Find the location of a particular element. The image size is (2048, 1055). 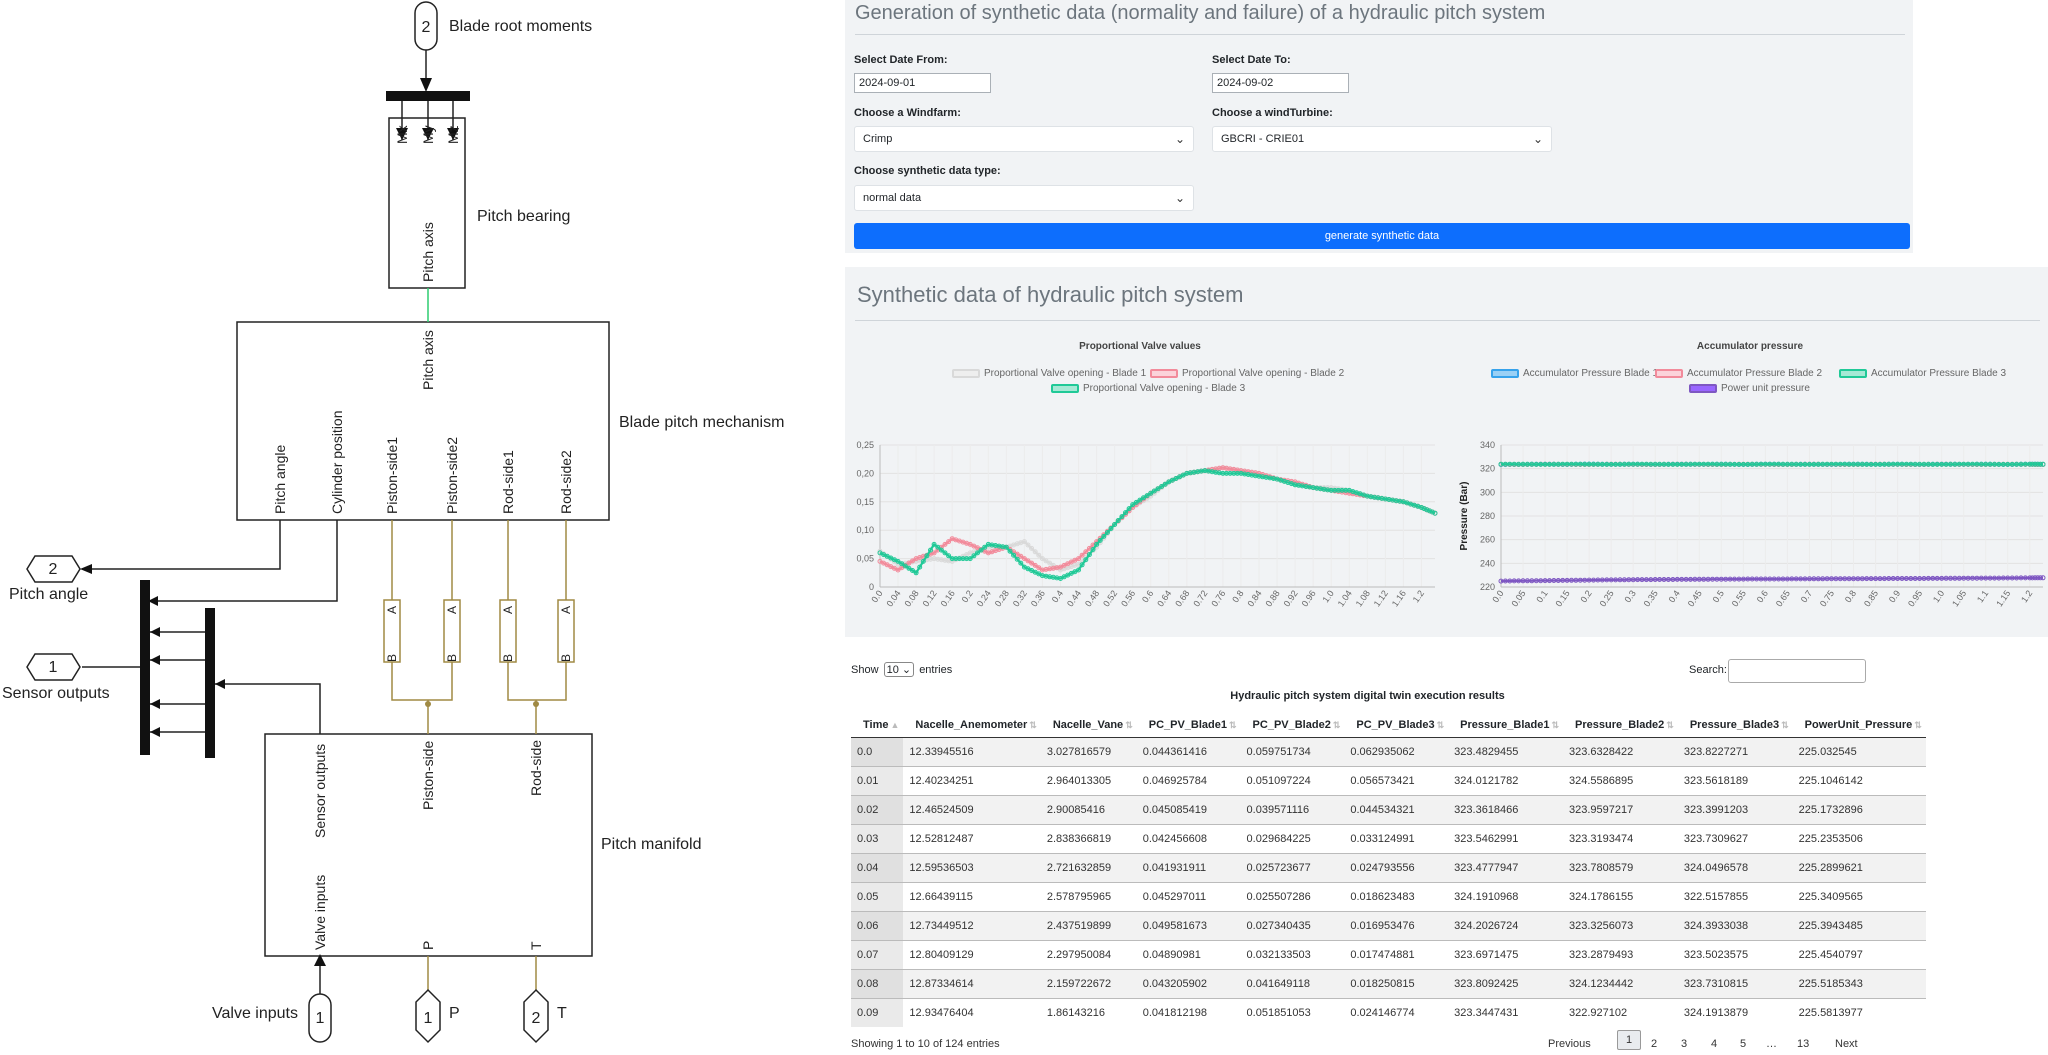

blade-root-port-number: 2 is located at coordinates (426, 27).